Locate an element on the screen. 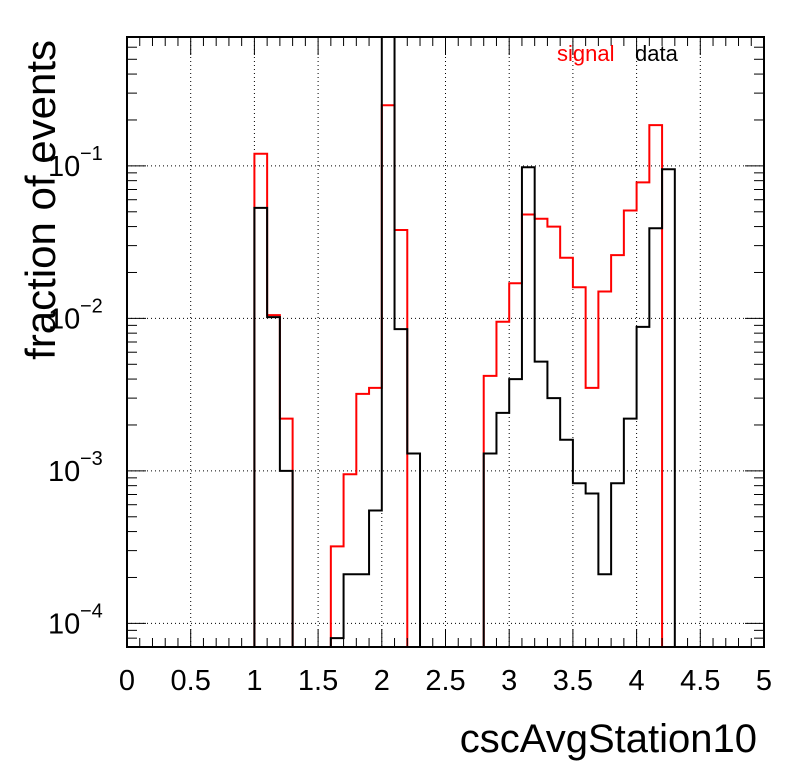  x-tick-label: 2 is located at coordinates (382, 681).